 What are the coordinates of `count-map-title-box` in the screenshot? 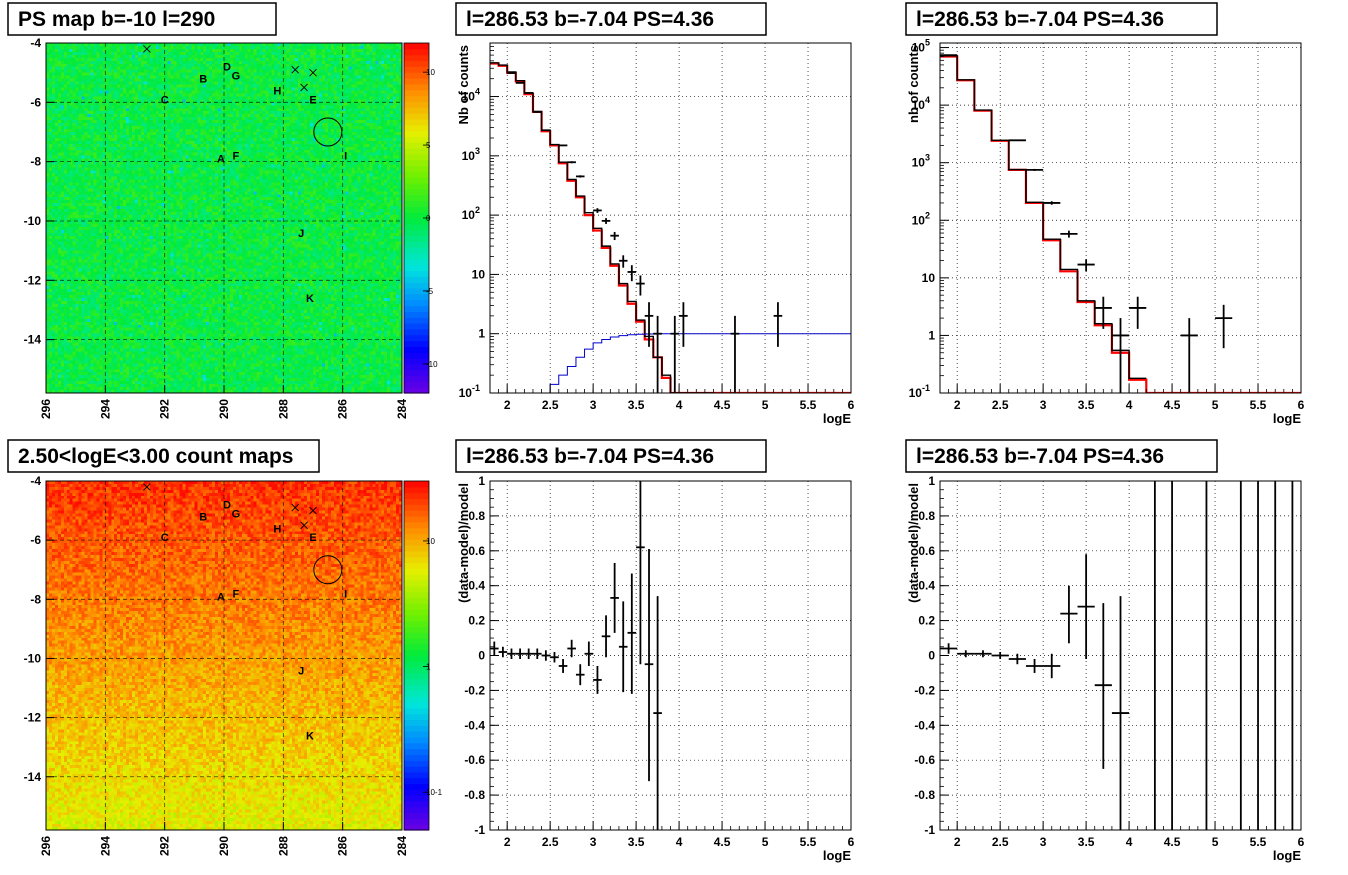 It's located at (163, 456).